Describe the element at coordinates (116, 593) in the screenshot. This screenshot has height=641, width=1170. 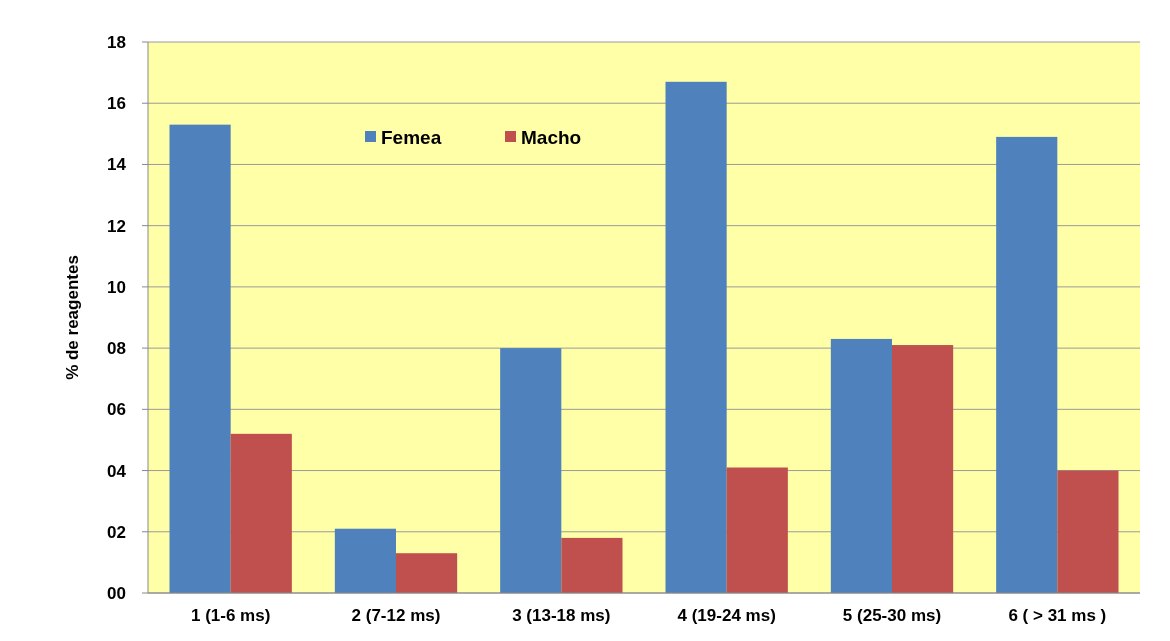
I see `y-tick-label: 00` at that location.